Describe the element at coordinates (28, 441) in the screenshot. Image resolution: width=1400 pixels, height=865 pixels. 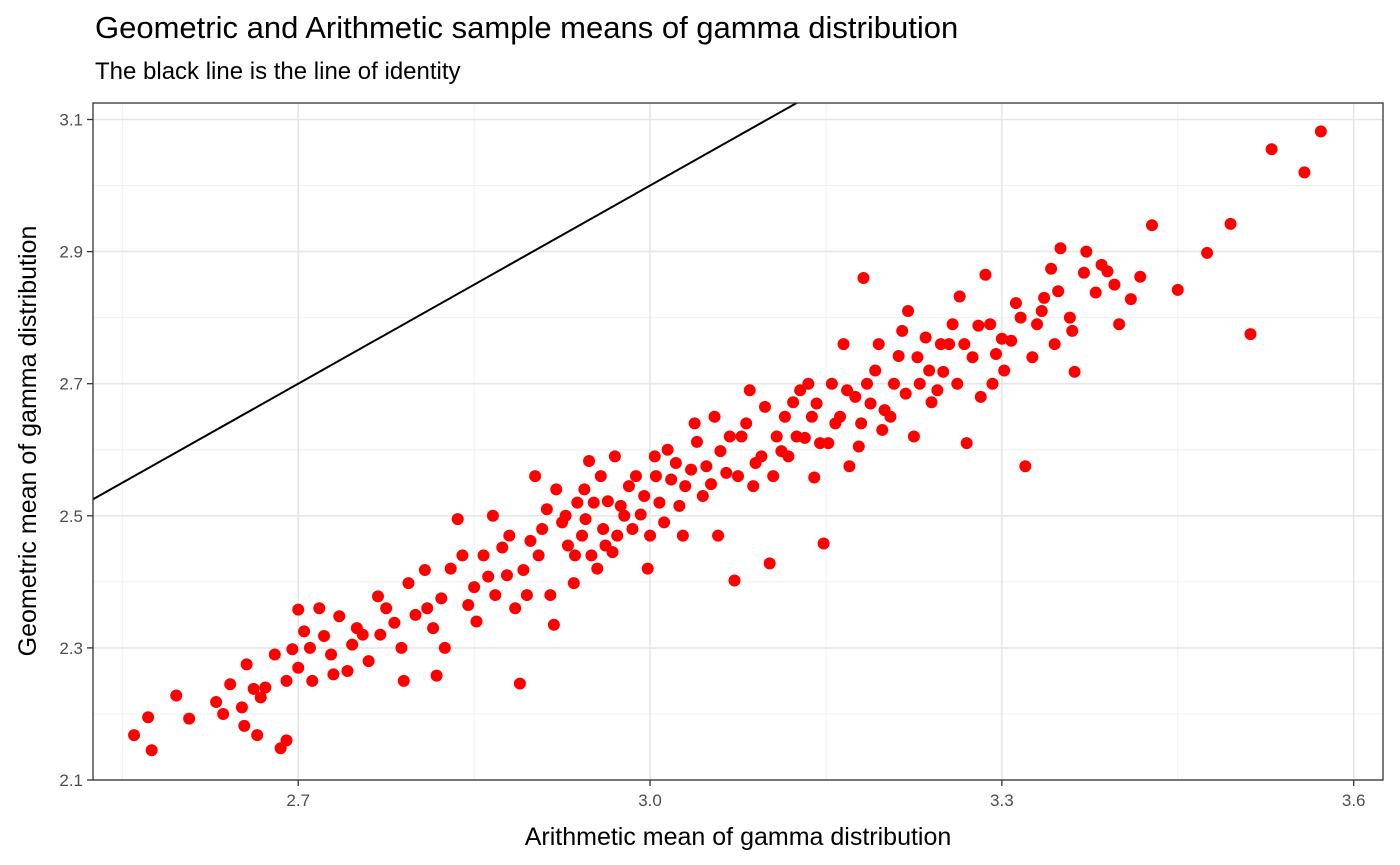
I see `y-axis-title: Geometric mean of gamma distribution` at that location.